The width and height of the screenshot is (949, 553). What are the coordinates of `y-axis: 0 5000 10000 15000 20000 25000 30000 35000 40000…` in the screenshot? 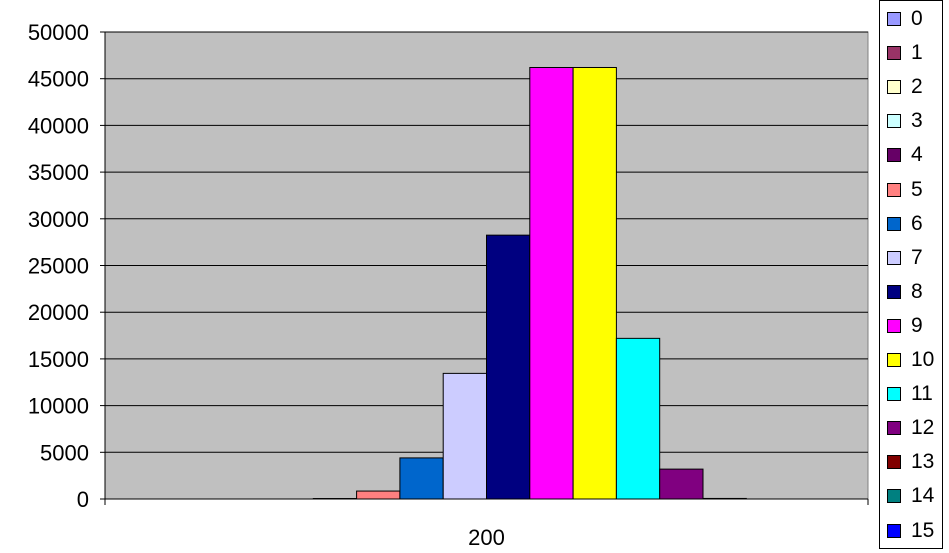 It's located at (67, 266).